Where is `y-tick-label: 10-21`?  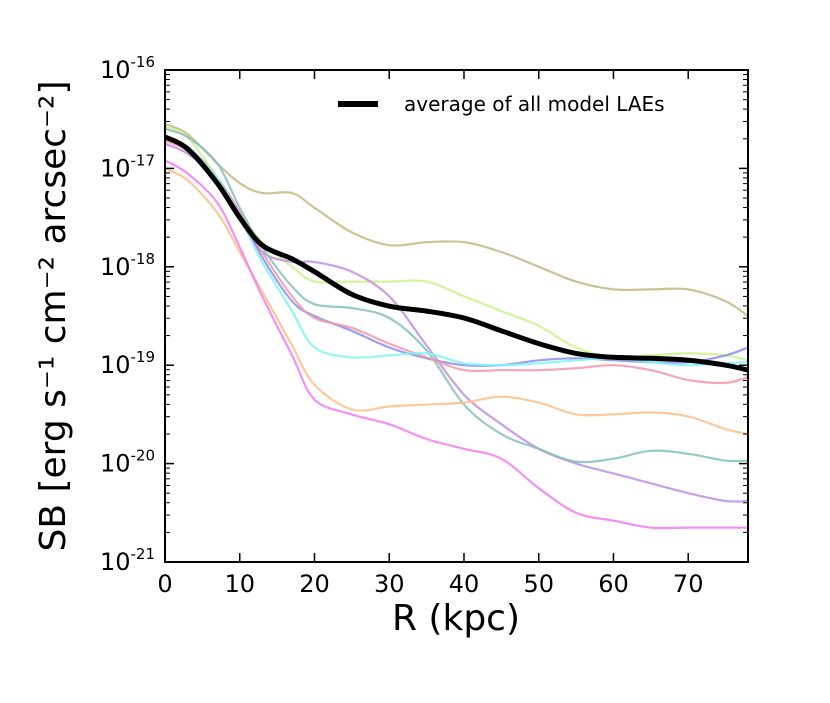
y-tick-label: 10-21 is located at coordinates (127, 560).